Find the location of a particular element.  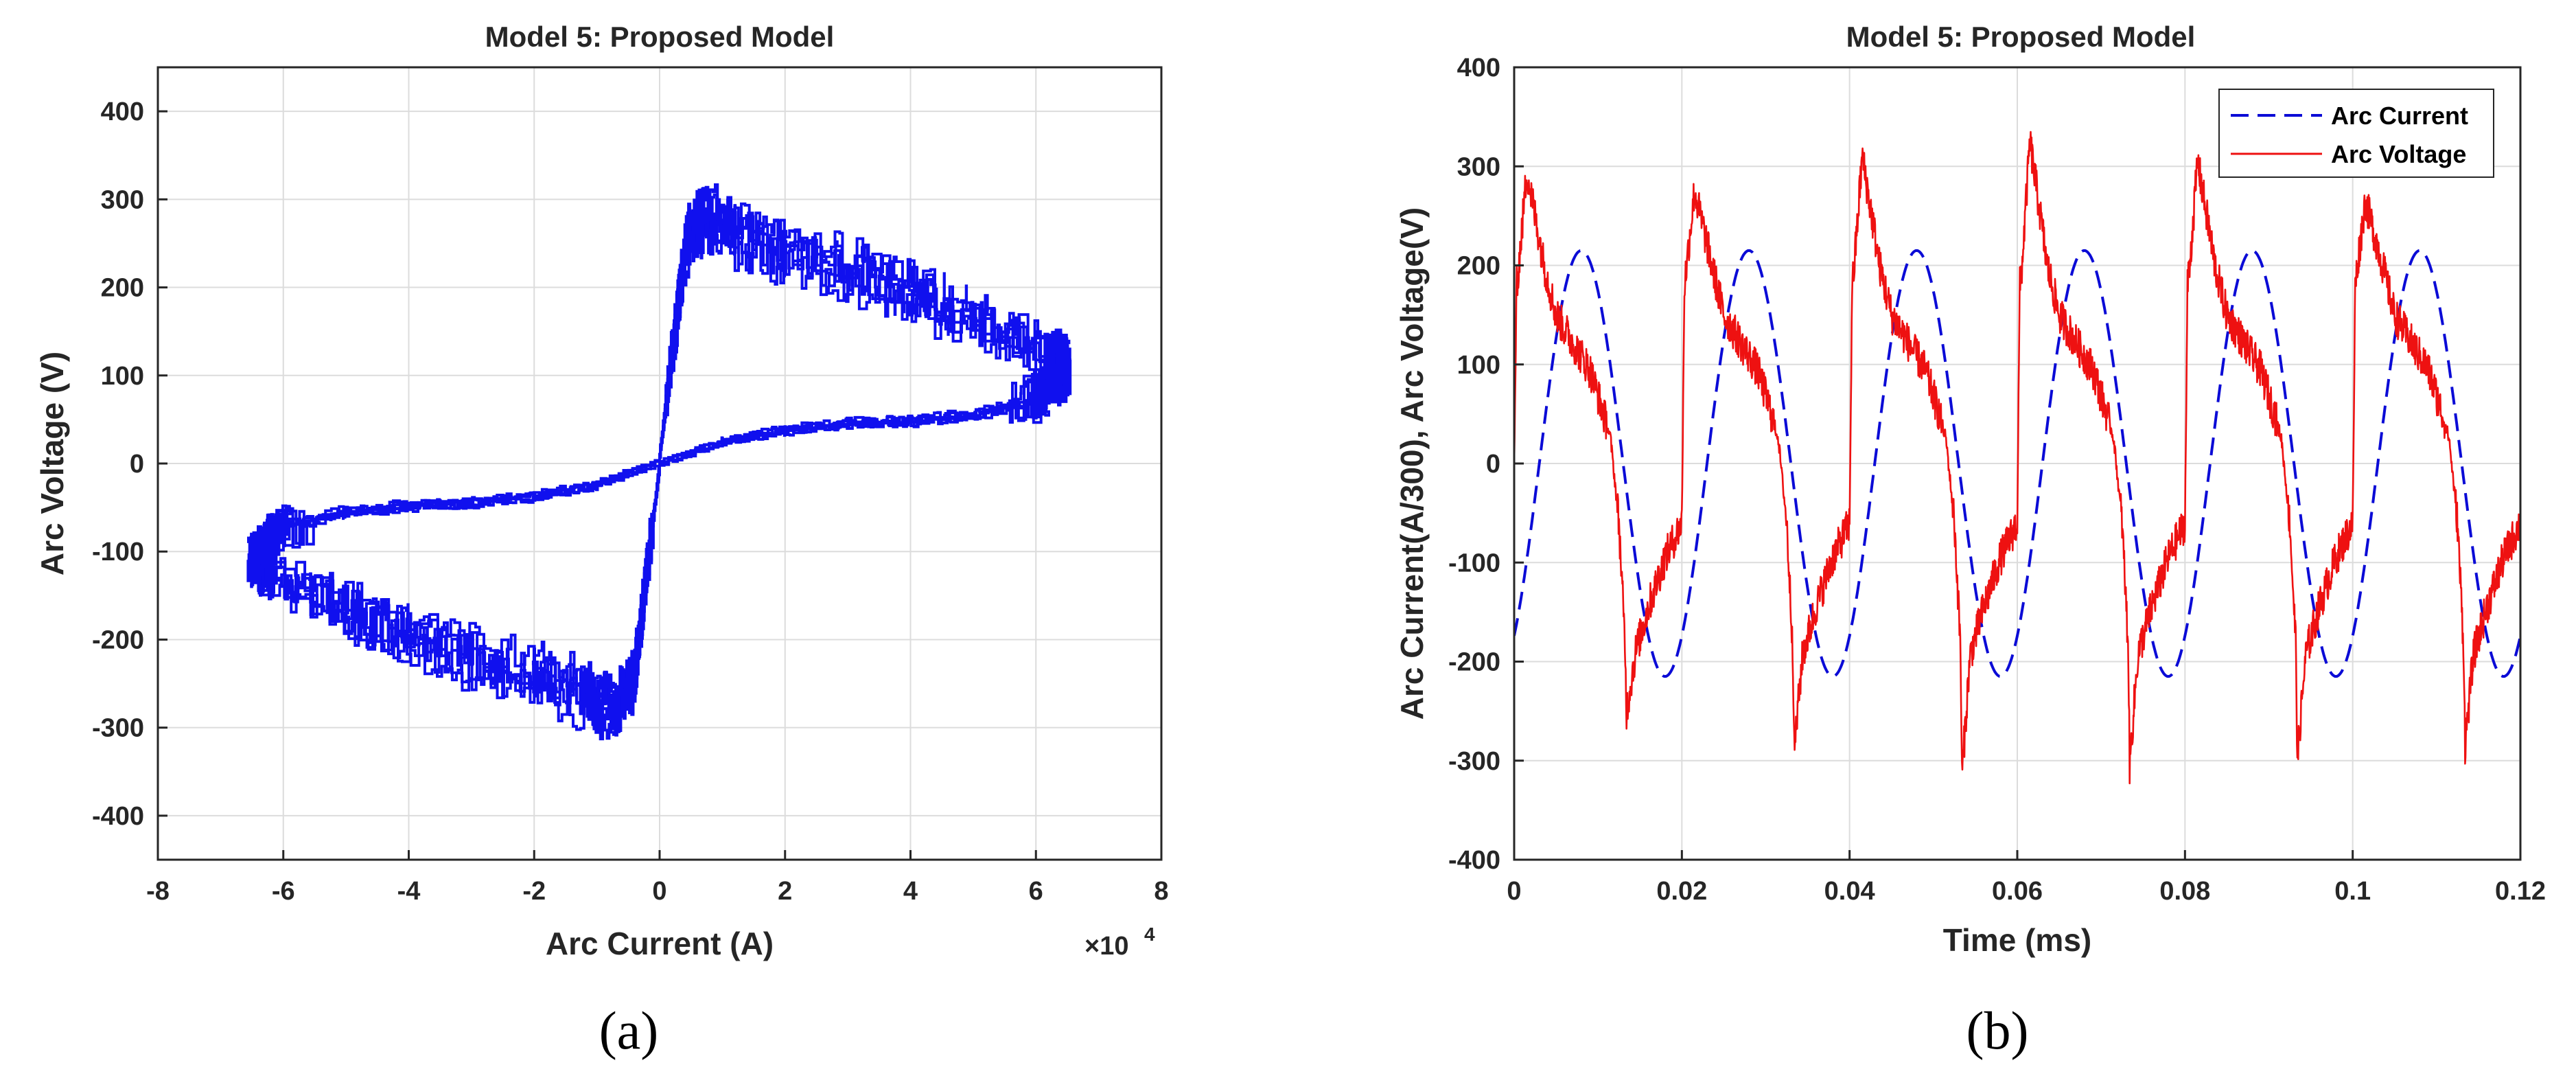

panel-b-legend: Arc Current Arc Voltage is located at coordinates (2356, 133).